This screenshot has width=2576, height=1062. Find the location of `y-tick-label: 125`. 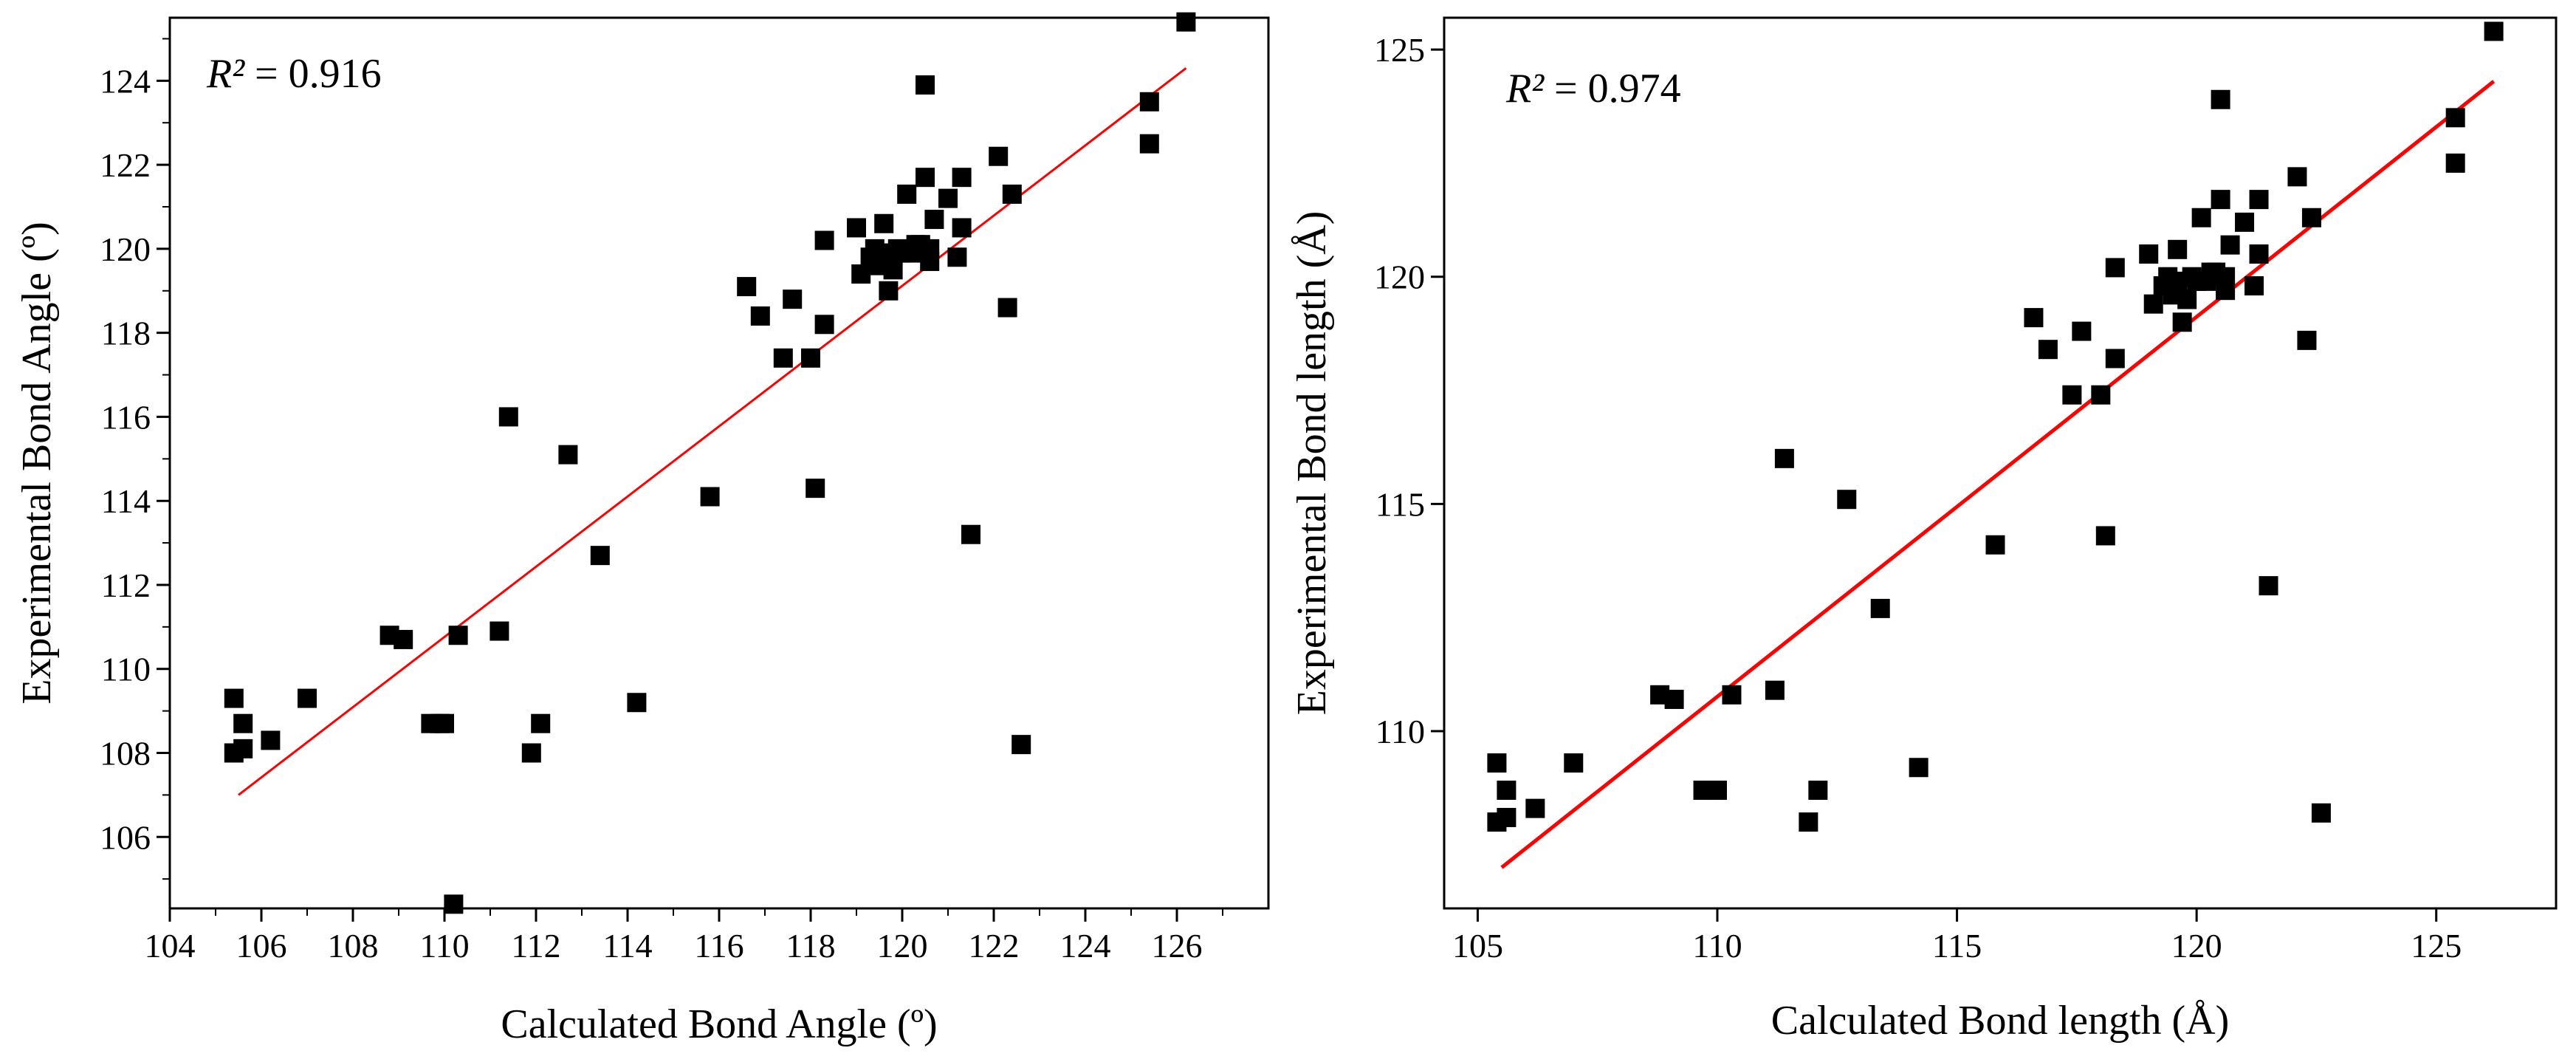

y-tick-label: 125 is located at coordinates (1399, 50).